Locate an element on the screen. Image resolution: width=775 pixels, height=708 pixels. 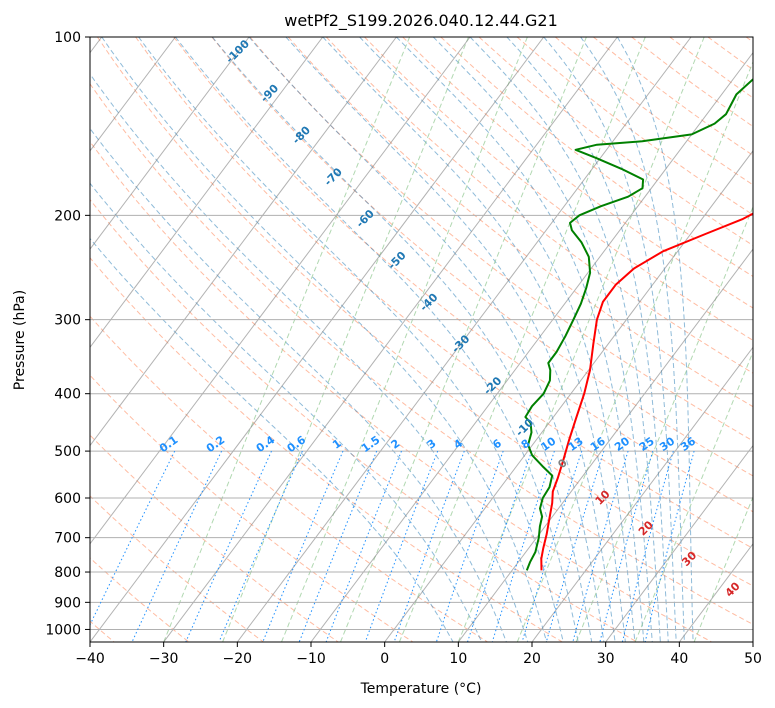
moist-adiabat-label: 30 is located at coordinates (689, 559).